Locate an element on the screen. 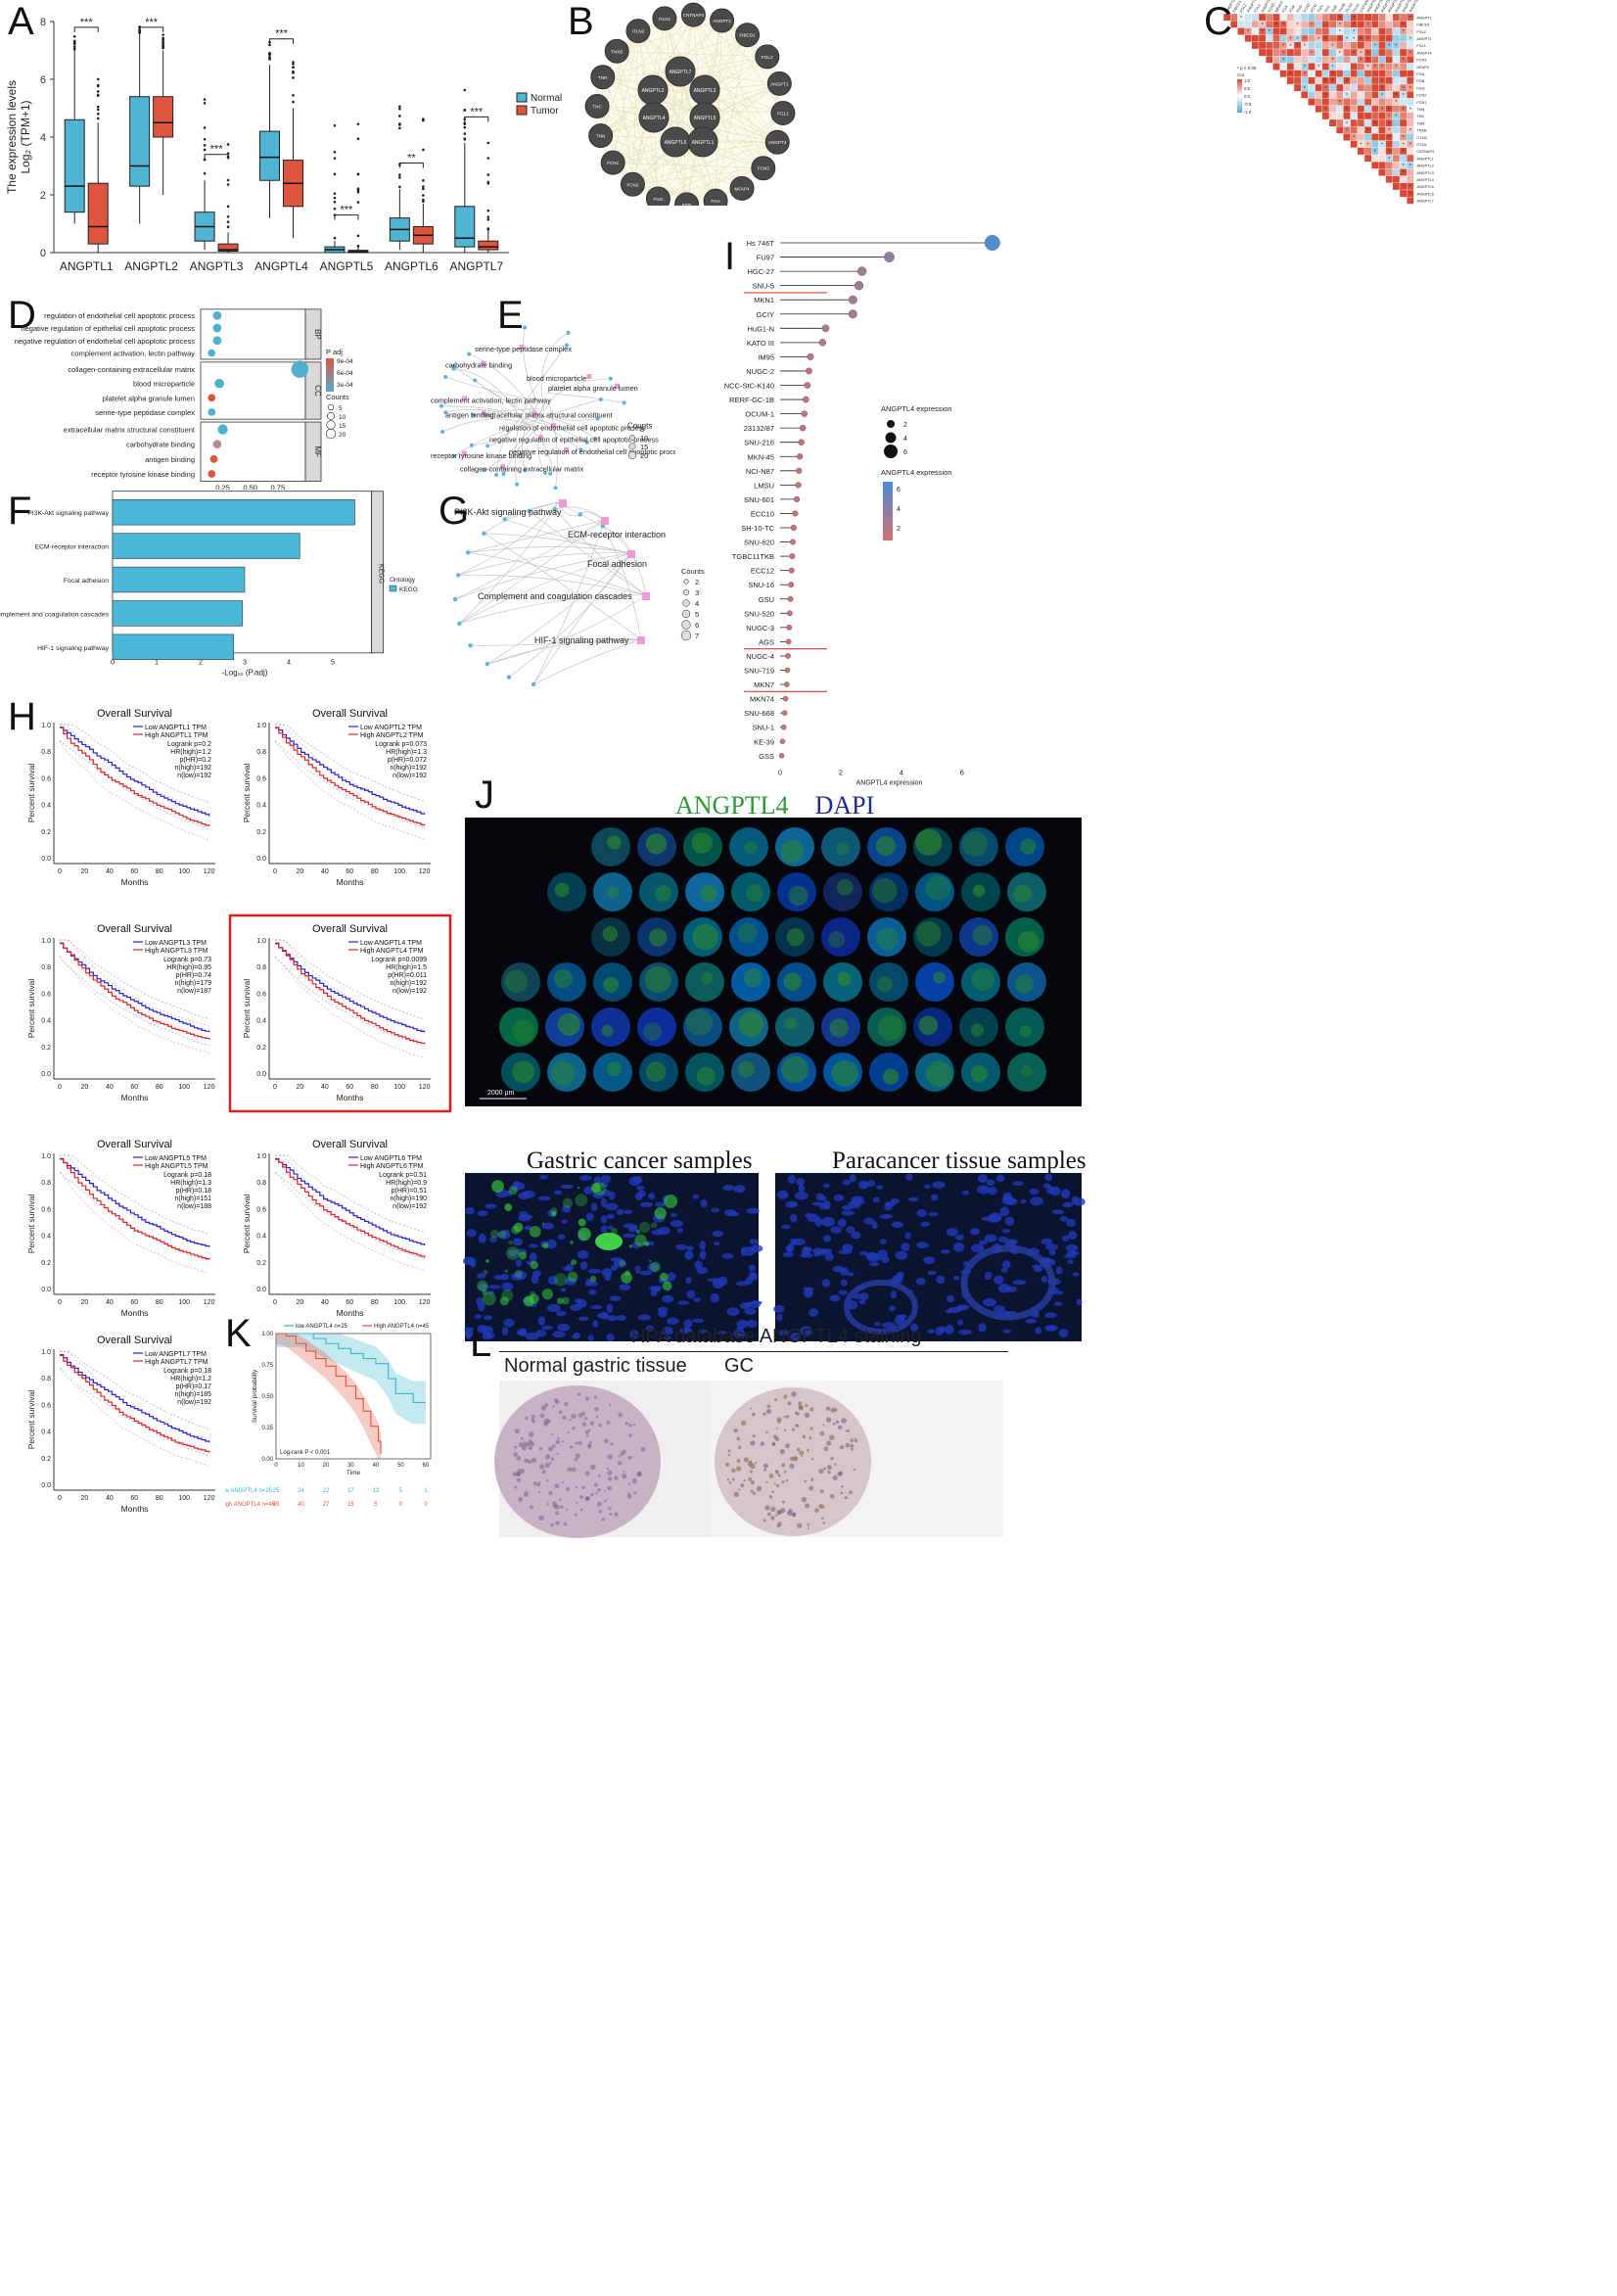 The height and width of the screenshot is (2296, 1617). term-dot is located at coordinates (217, 341).